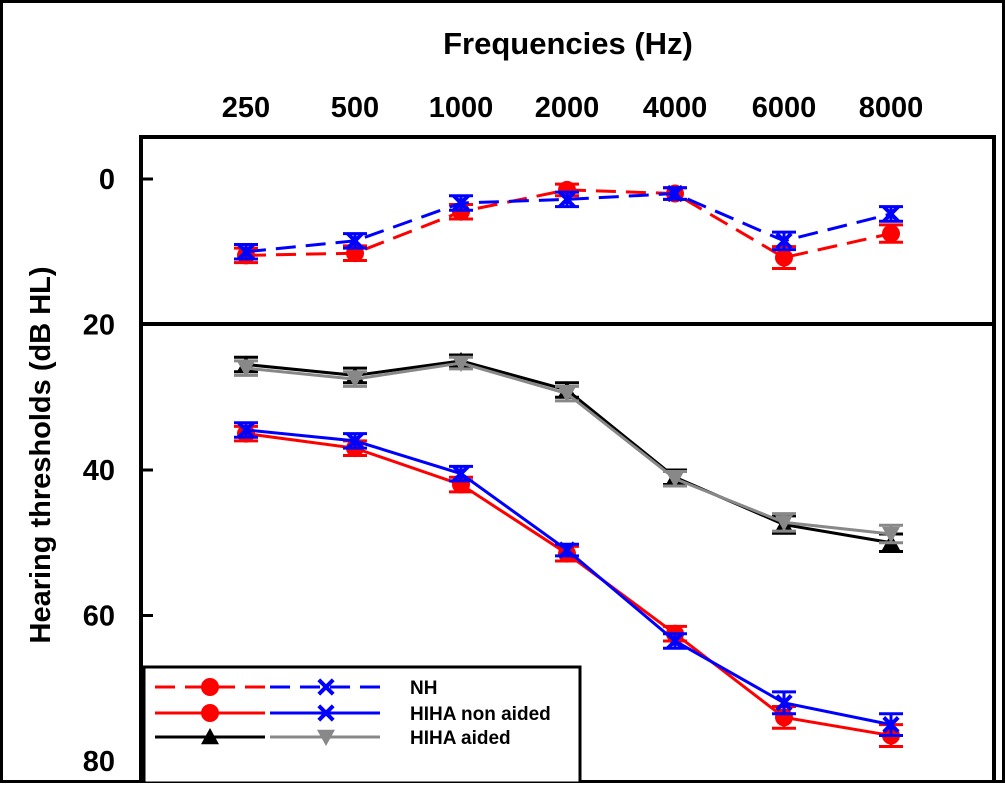 The width and height of the screenshot is (1005, 788). What do you see at coordinates (568, 222) in the screenshot?
I see `series-nh-right` at bounding box center [568, 222].